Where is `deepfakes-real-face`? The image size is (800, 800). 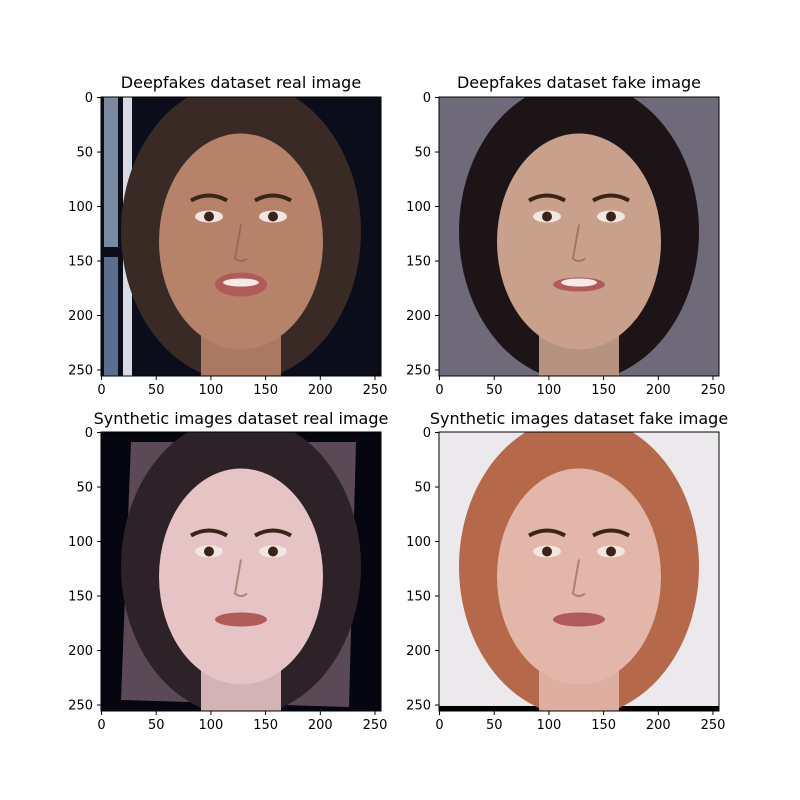
deepfakes-real-face is located at coordinates (241, 236).